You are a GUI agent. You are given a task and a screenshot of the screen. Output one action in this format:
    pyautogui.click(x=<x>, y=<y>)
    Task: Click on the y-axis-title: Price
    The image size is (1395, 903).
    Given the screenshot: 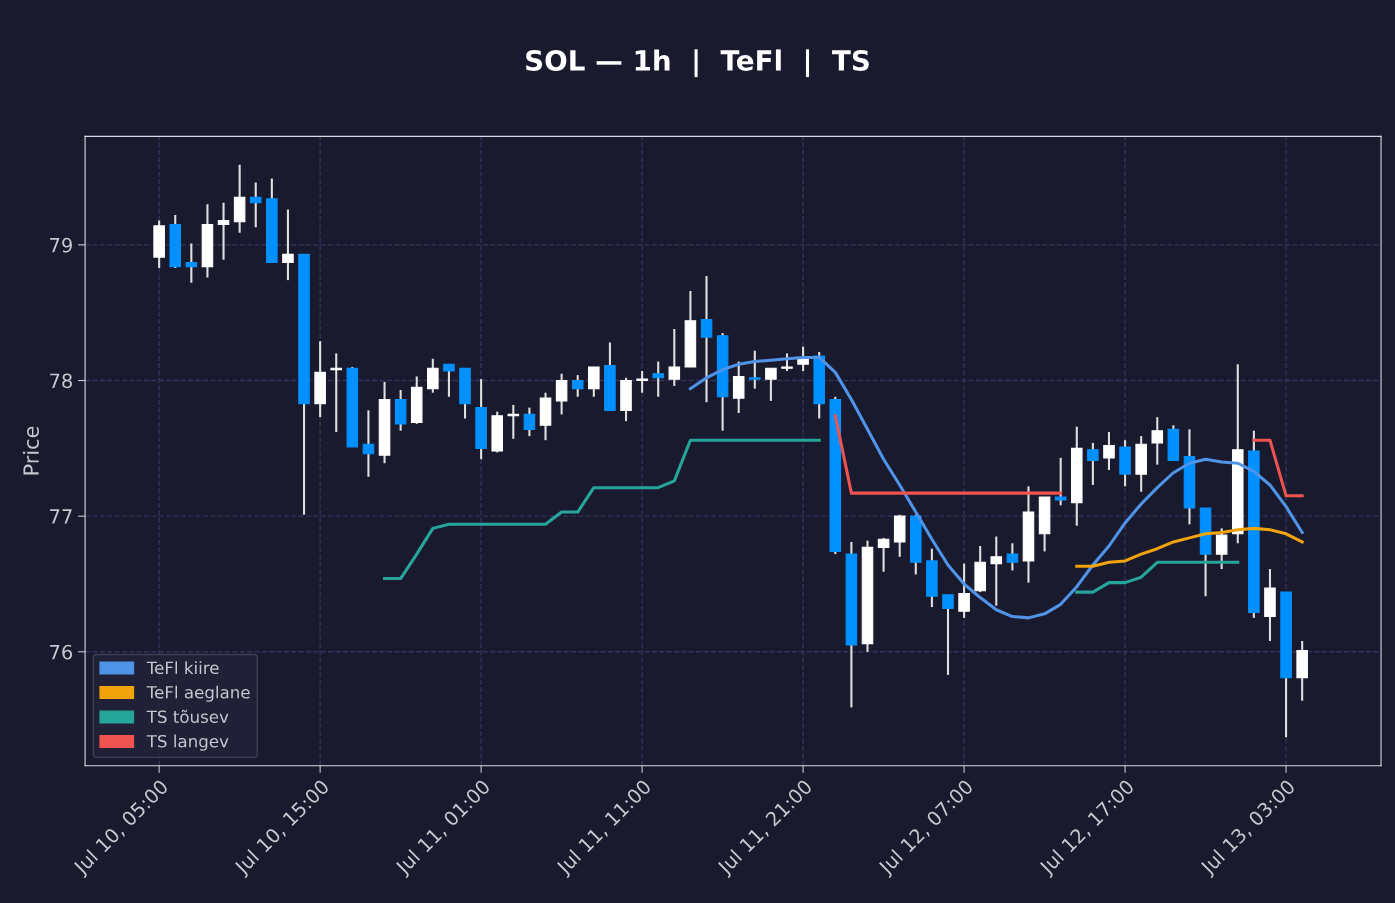 What is the action you would take?
    pyautogui.click(x=30, y=450)
    